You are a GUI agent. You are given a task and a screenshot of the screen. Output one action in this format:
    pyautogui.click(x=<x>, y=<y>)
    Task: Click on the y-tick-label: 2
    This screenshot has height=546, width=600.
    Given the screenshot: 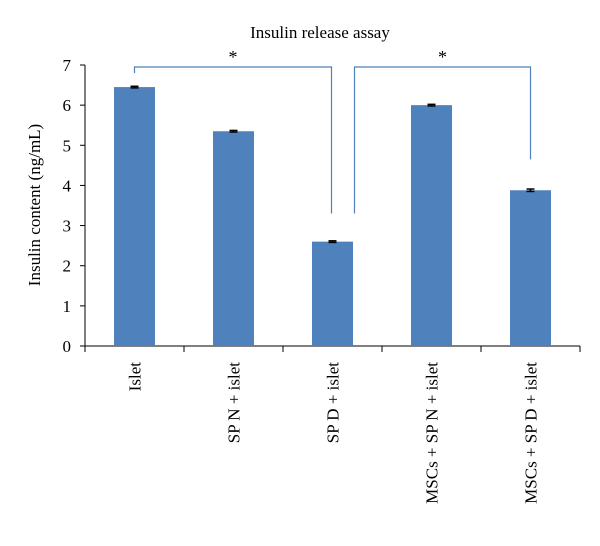 What is the action you would take?
    pyautogui.click(x=67, y=266)
    